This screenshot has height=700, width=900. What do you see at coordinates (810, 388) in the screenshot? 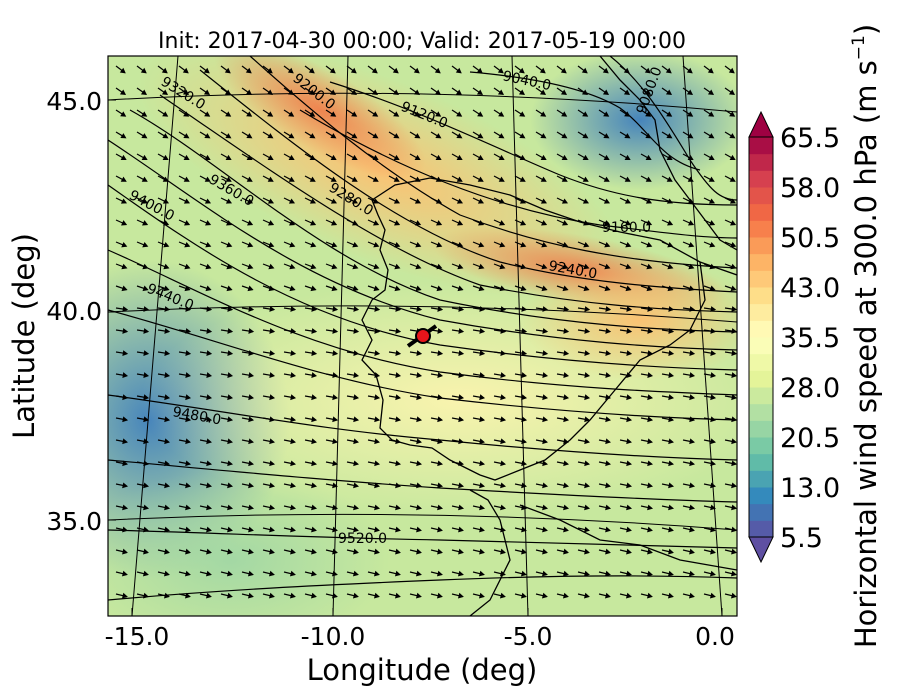
I see `colorbar-tick-6: 28.0` at bounding box center [810, 388].